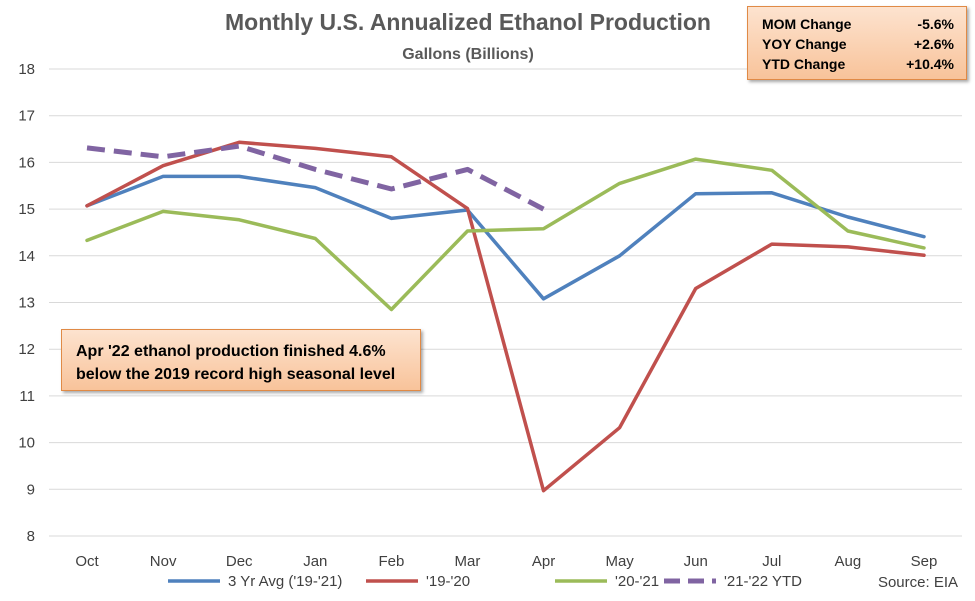 The height and width of the screenshot is (601, 975). I want to click on y-tick-label: 14, so click(26, 256).